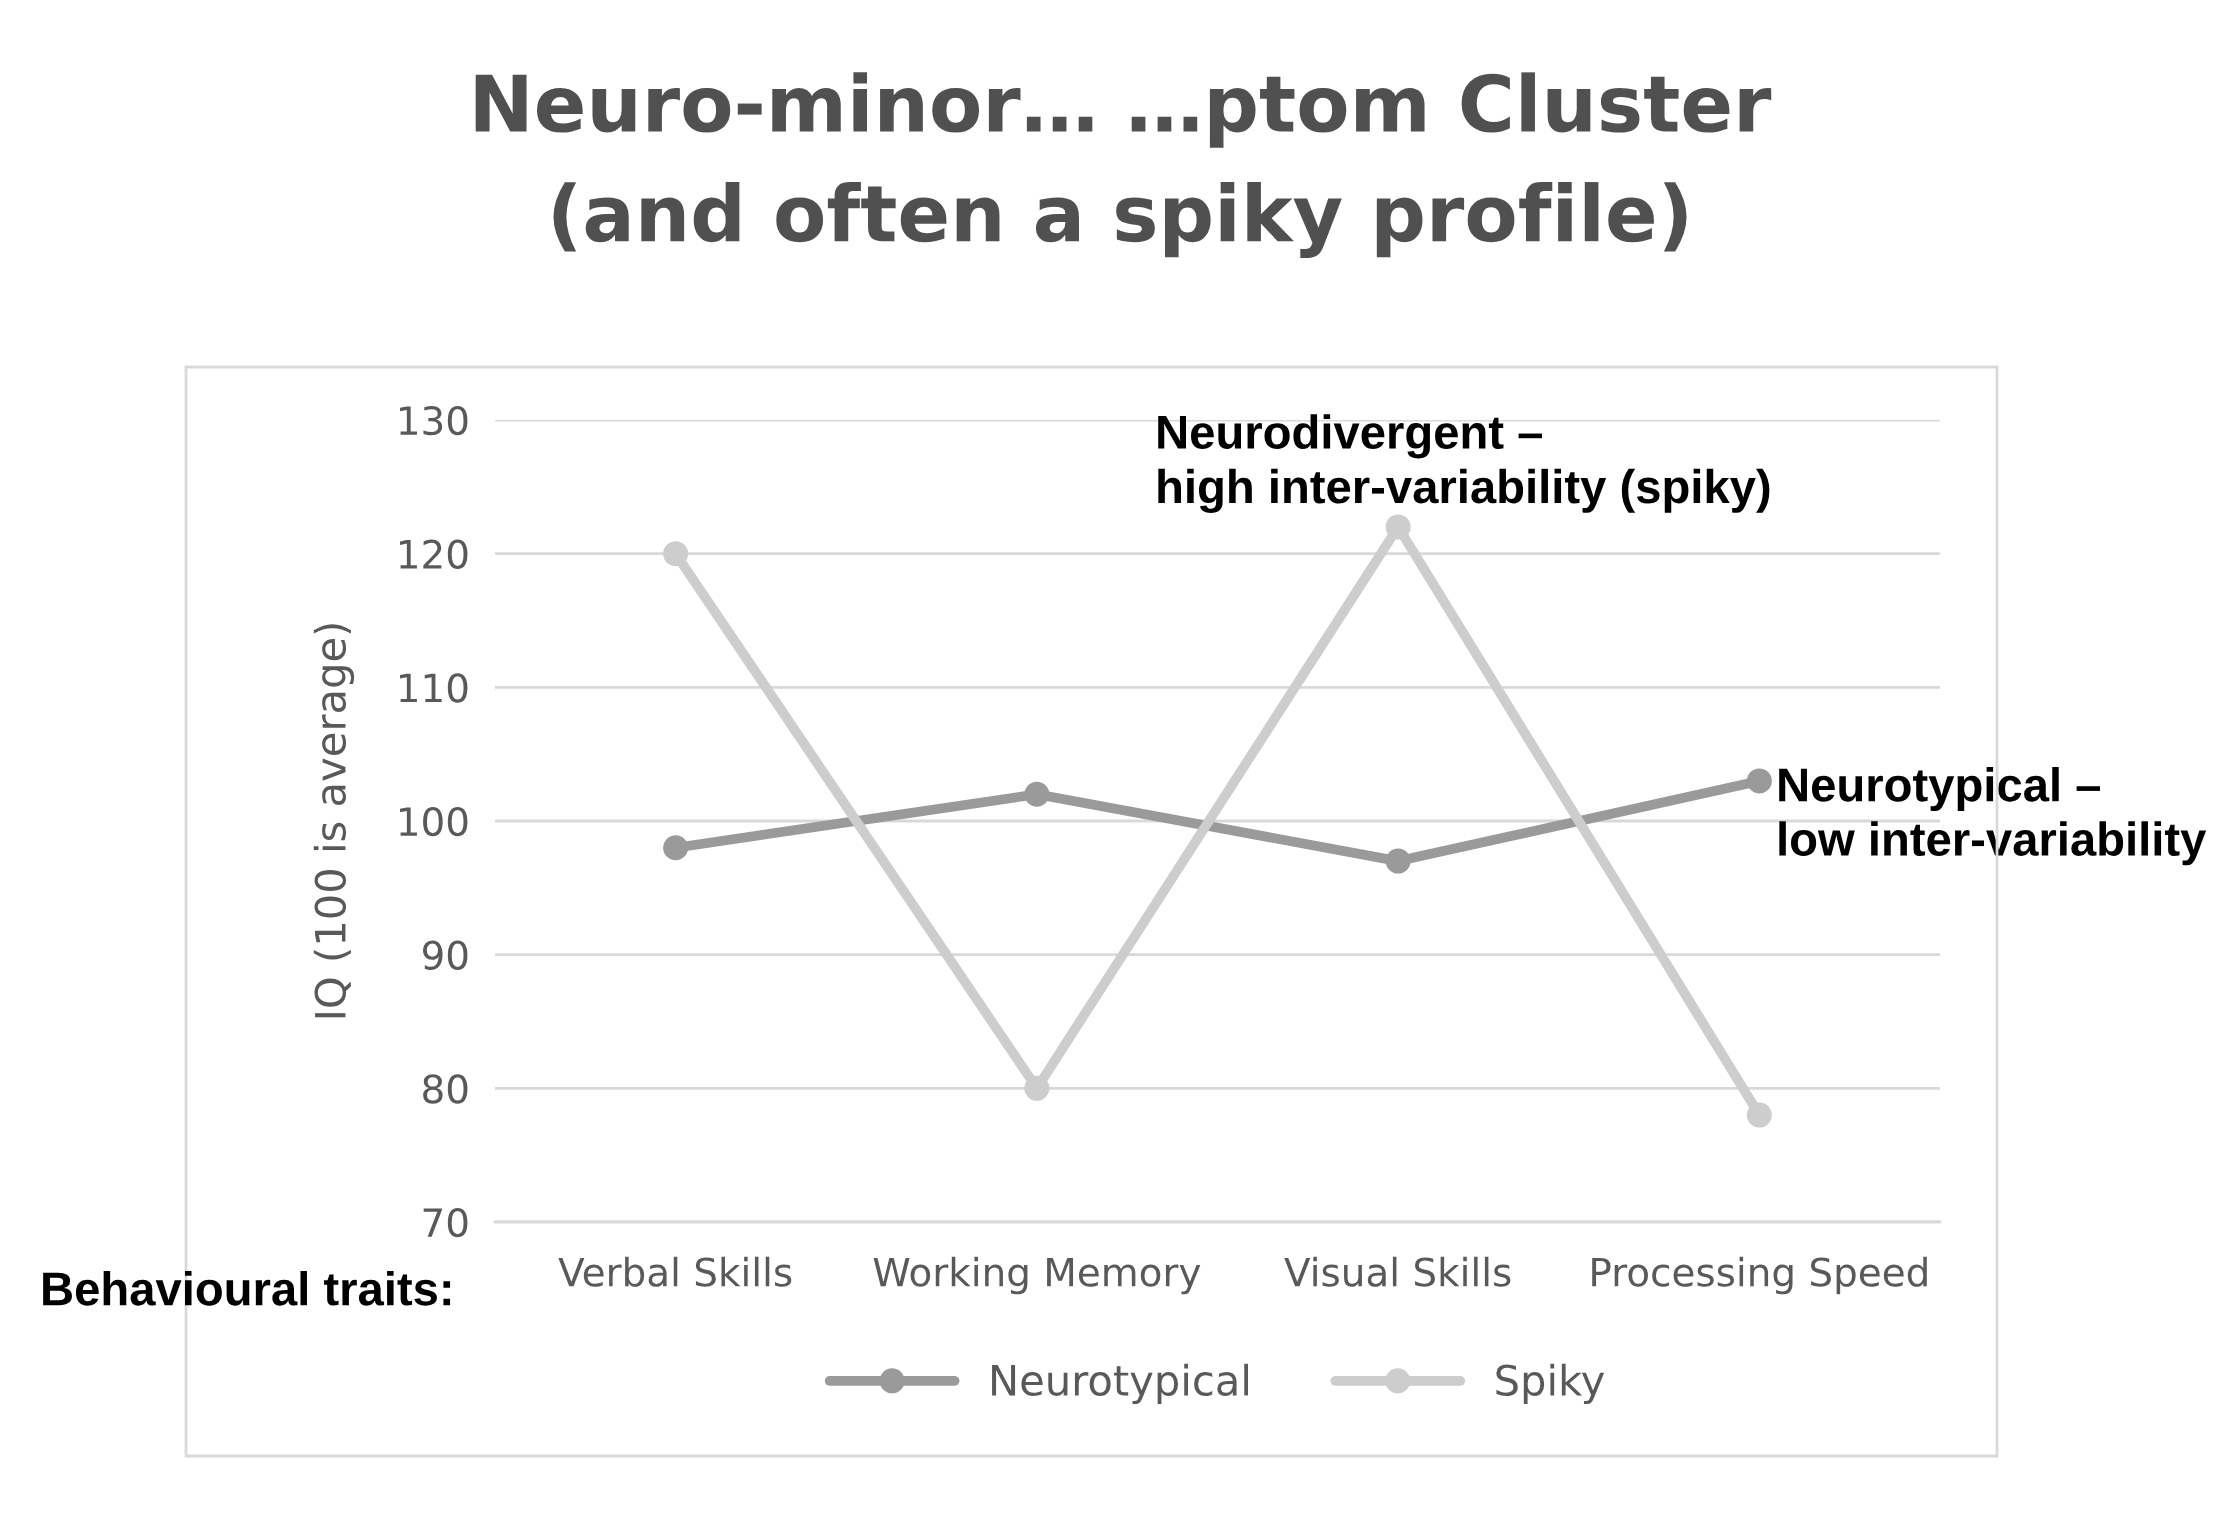 This screenshot has width=2240, height=1526. I want to click on y-tick-label: 70, so click(445, 1222).